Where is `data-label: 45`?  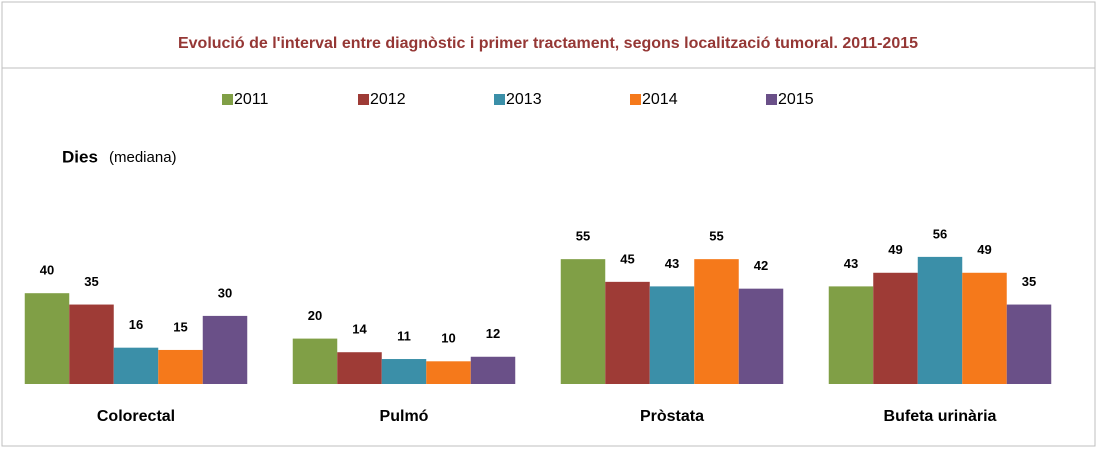 data-label: 45 is located at coordinates (627, 258).